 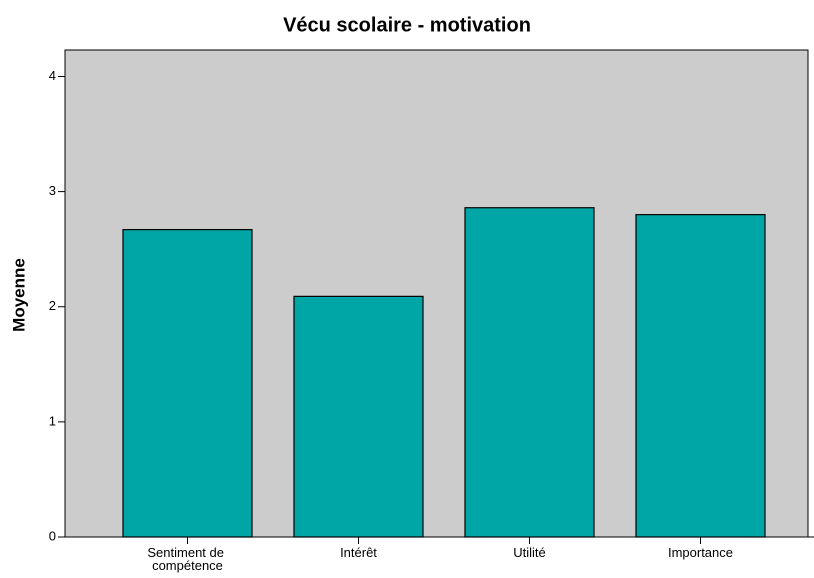 What do you see at coordinates (187, 559) in the screenshot?
I see `x-tick-label: Sentiment de compétence` at bounding box center [187, 559].